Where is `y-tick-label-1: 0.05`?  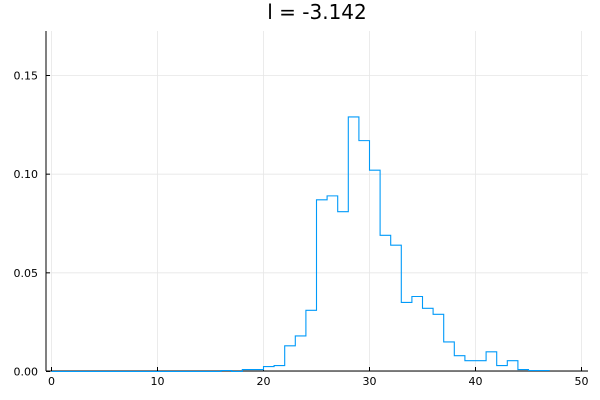 y-tick-label-1: 0.05 is located at coordinates (26, 273).